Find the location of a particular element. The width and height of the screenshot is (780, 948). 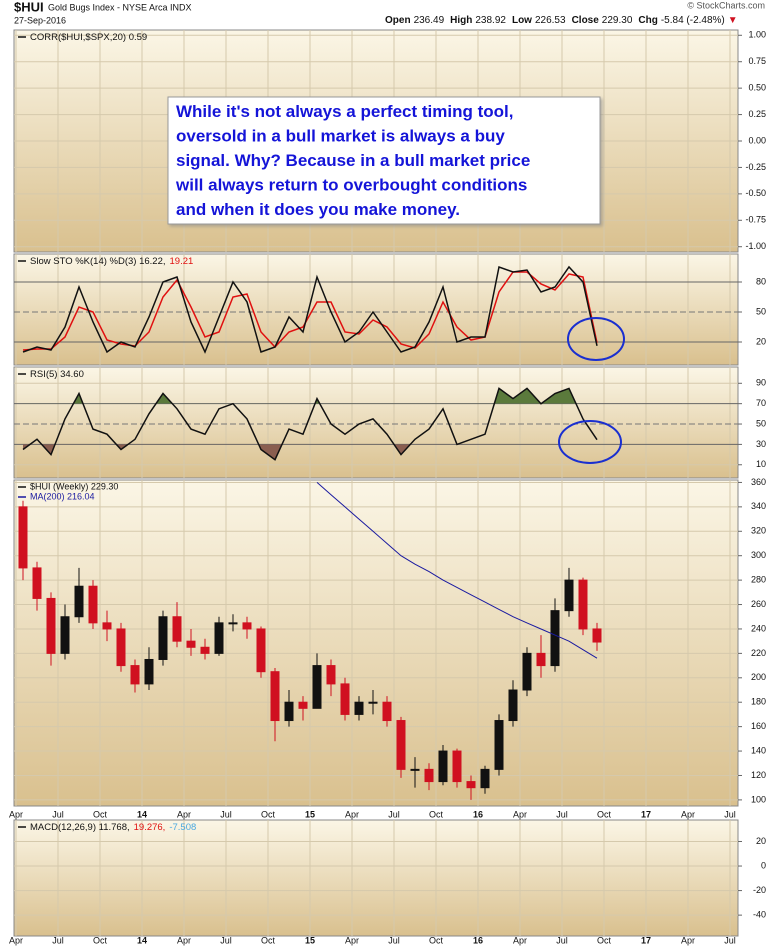

quote-value: 229.30 is located at coordinates (617, 20).